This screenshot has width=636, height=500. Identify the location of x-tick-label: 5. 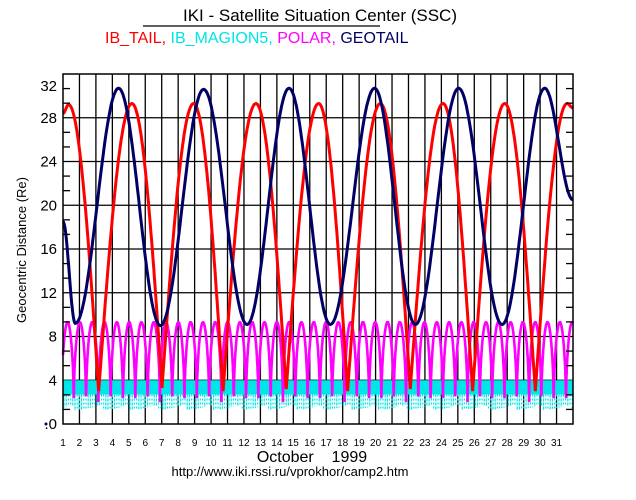
(129, 443).